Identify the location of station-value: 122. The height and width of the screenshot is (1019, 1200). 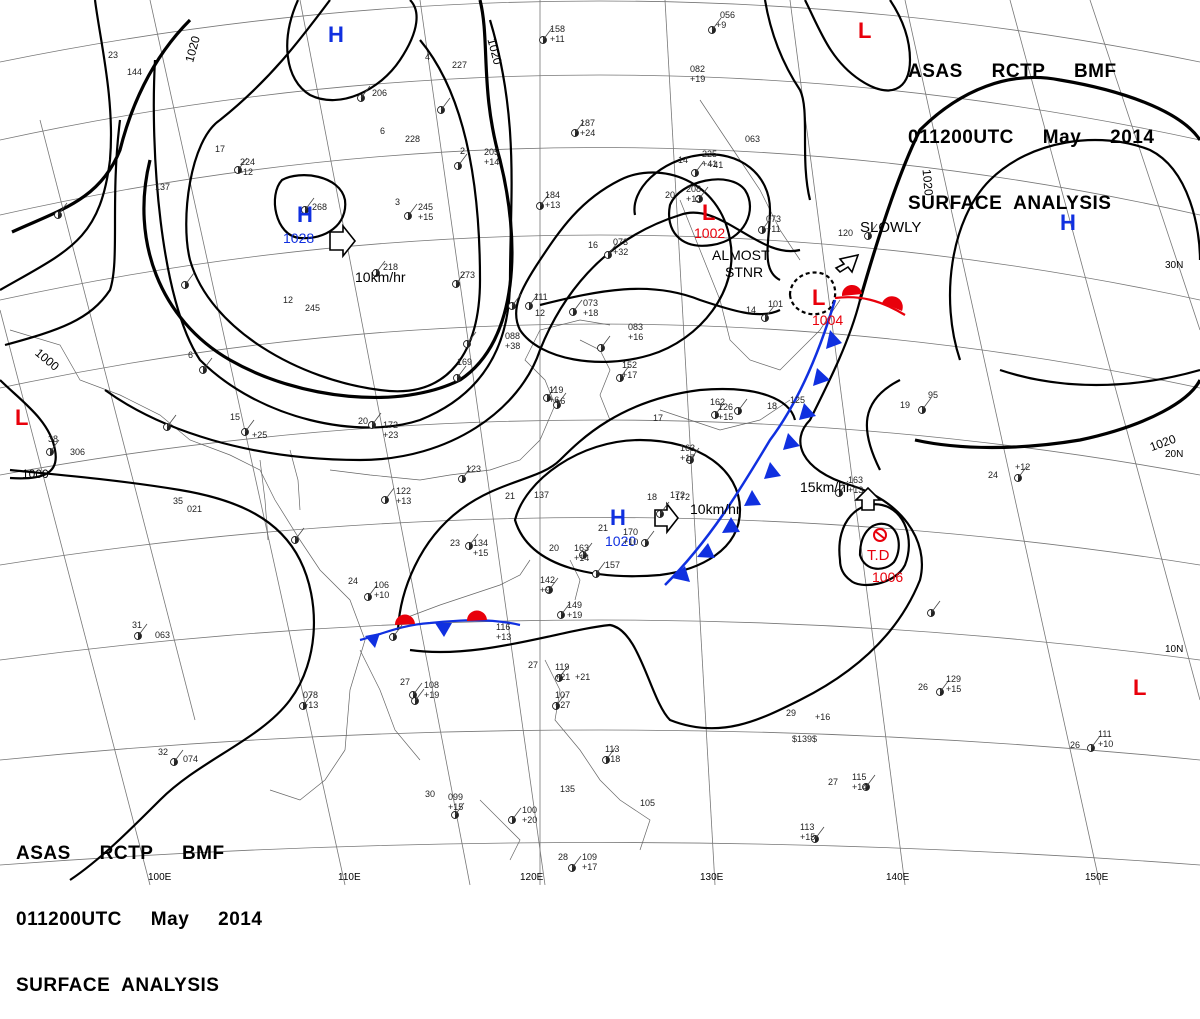
(403, 491).